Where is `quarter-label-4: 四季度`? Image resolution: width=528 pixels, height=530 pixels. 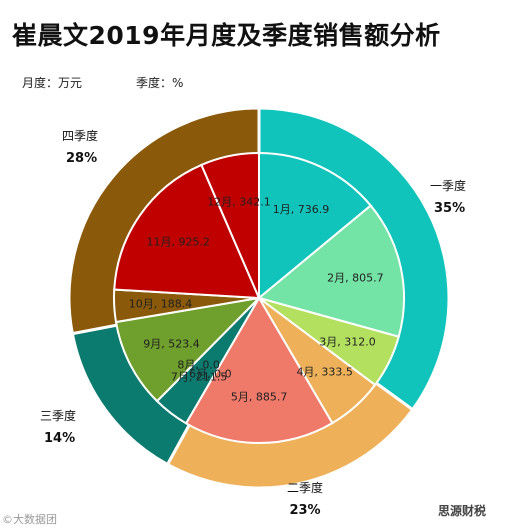 quarter-label-4: 四季度 is located at coordinates (80, 135).